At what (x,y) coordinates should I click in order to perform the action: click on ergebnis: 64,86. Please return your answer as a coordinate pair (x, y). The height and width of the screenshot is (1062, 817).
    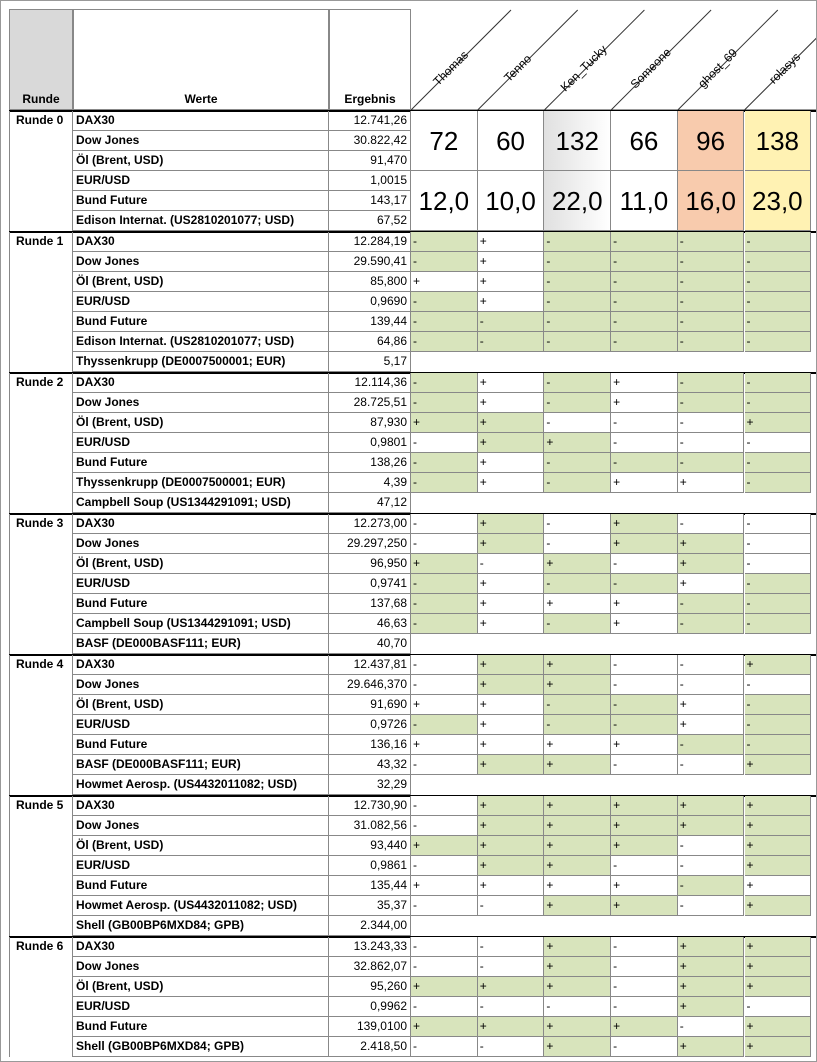
    Looking at the image, I should click on (370, 342).